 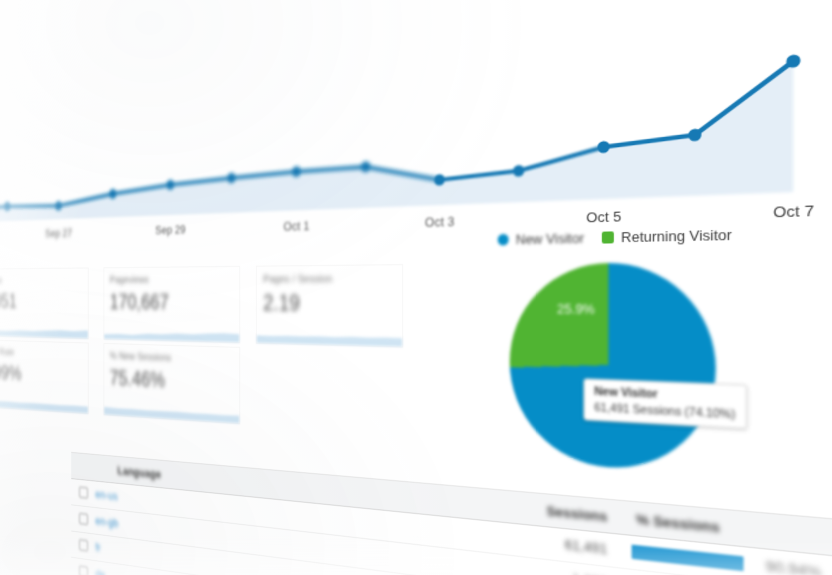 I want to click on x-axis-tick: Sep 27, so click(x=58, y=234).